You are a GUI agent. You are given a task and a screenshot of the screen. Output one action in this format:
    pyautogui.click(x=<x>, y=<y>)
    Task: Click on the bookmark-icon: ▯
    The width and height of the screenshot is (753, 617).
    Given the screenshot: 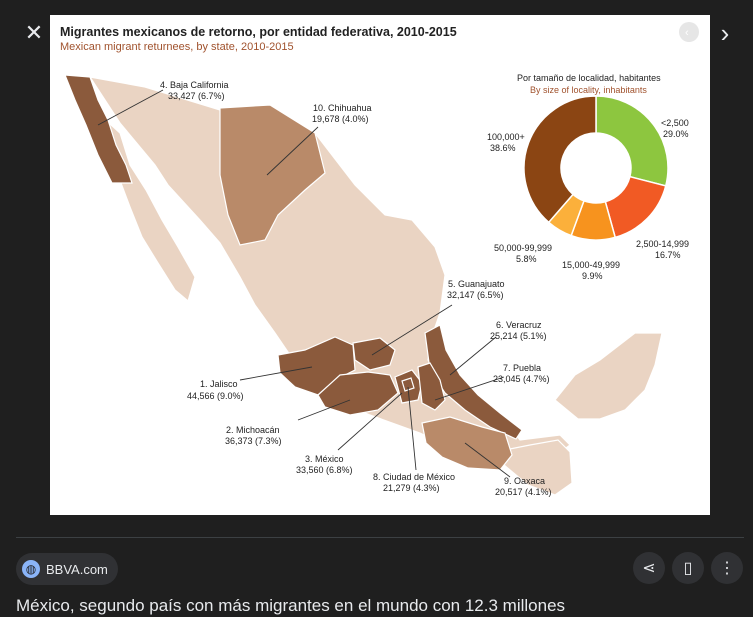 What is the action you would take?
    pyautogui.click(x=688, y=568)
    